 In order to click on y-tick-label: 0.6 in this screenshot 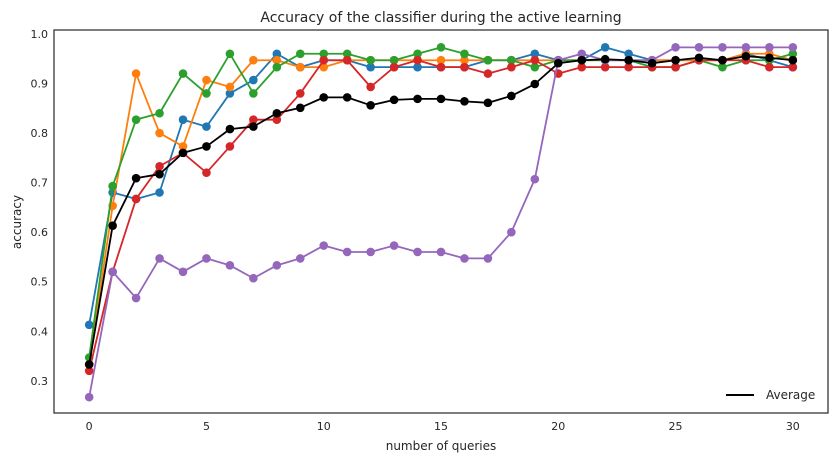, I will do `click(40, 232)`.